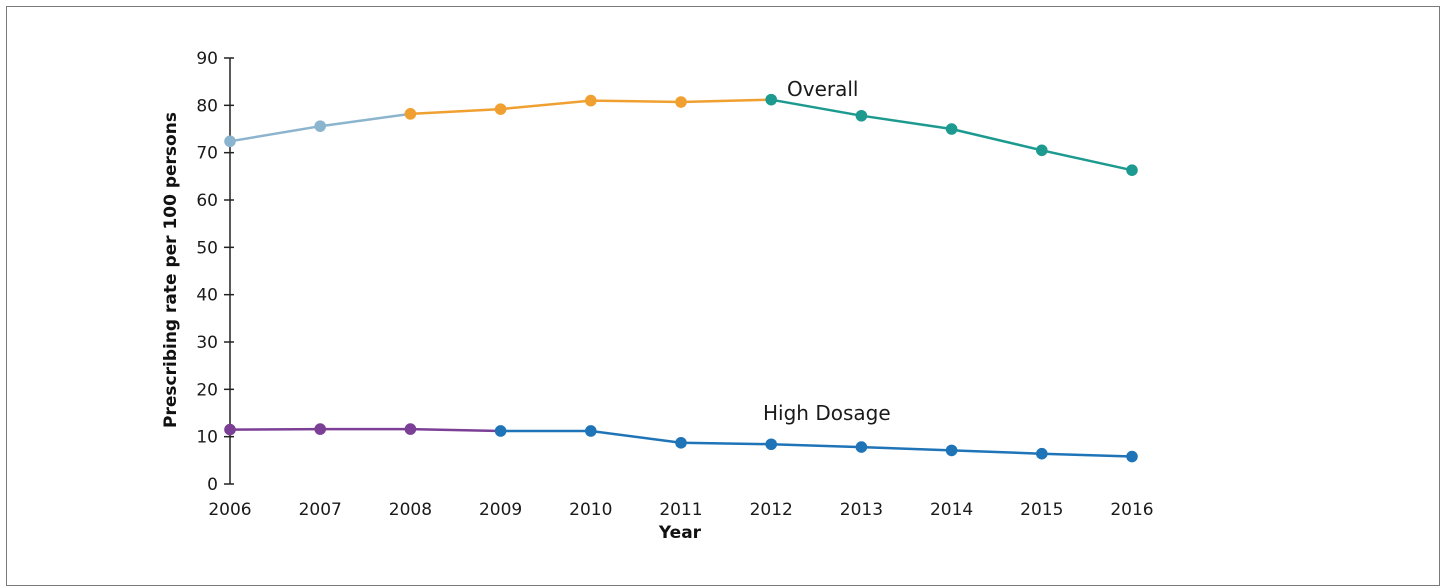 The image size is (1449, 586). I want to click on x-tick-label: 2007, so click(320, 510).